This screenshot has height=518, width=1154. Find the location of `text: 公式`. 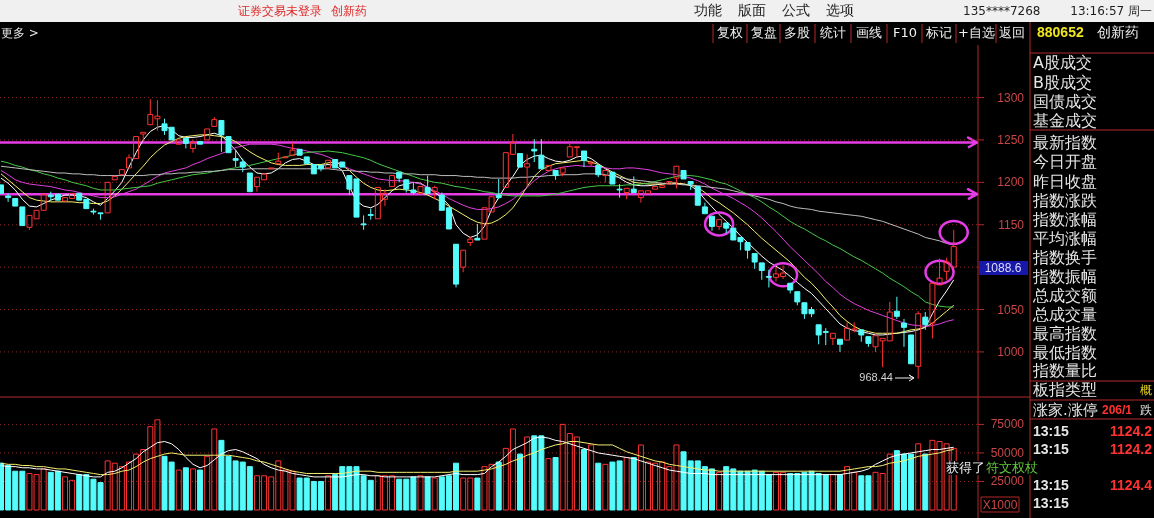

text: 公式 is located at coordinates (796, 10).